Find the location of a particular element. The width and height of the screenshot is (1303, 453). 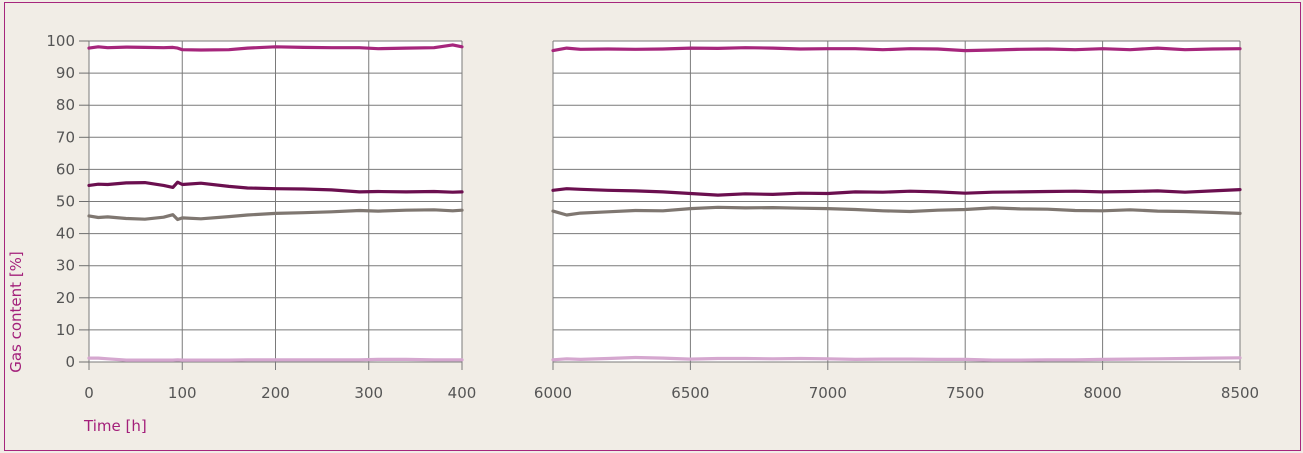

x-tick-label: 400 is located at coordinates (462, 393).